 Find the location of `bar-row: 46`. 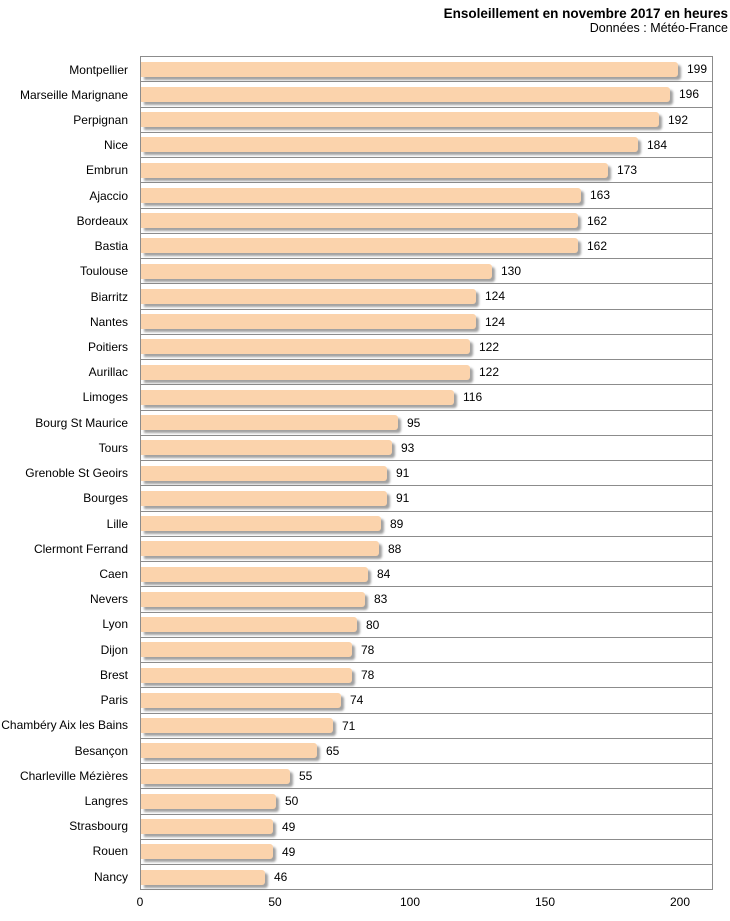

bar-row: 46 is located at coordinates (426, 877).